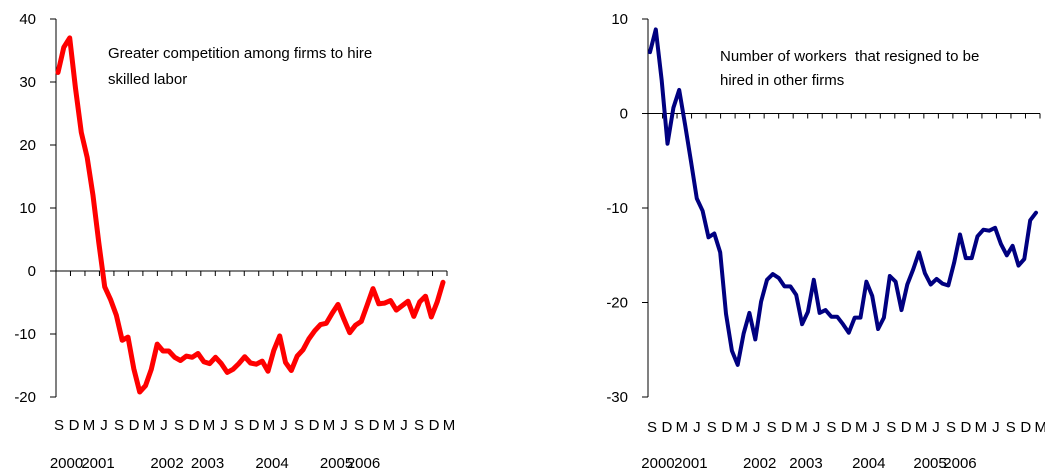 Image resolution: width=1045 pixels, height=472 pixels. I want to click on chart-annotation: skilled labor, so click(147, 79).